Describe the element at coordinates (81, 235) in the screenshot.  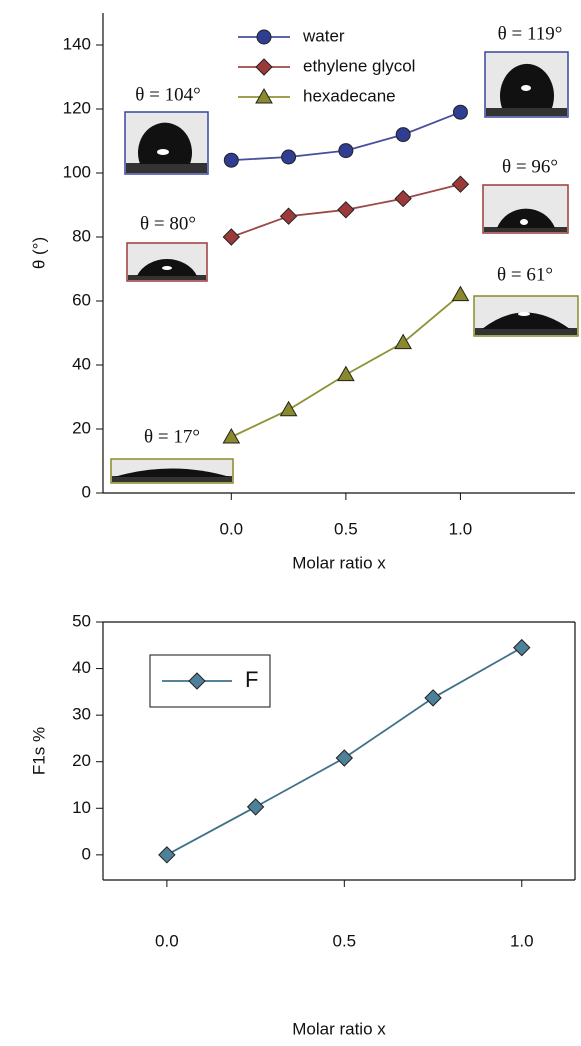
I see `y-tick-label: 80` at that location.